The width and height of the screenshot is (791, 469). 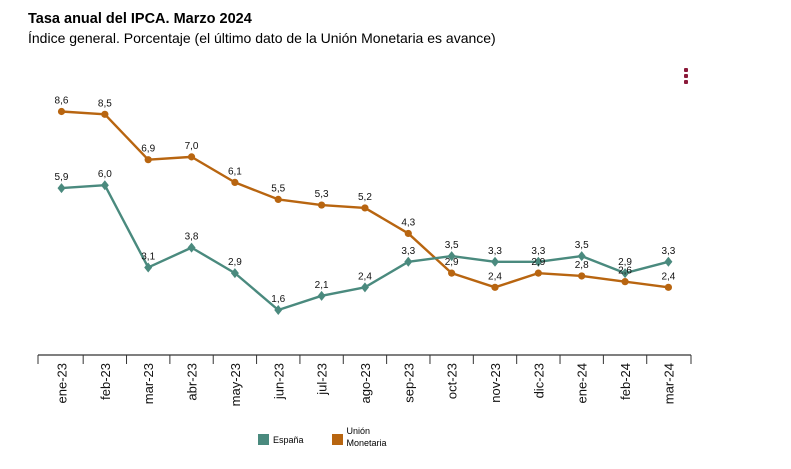 I want to click on x-tick-label: nov-23, so click(x=495, y=383).